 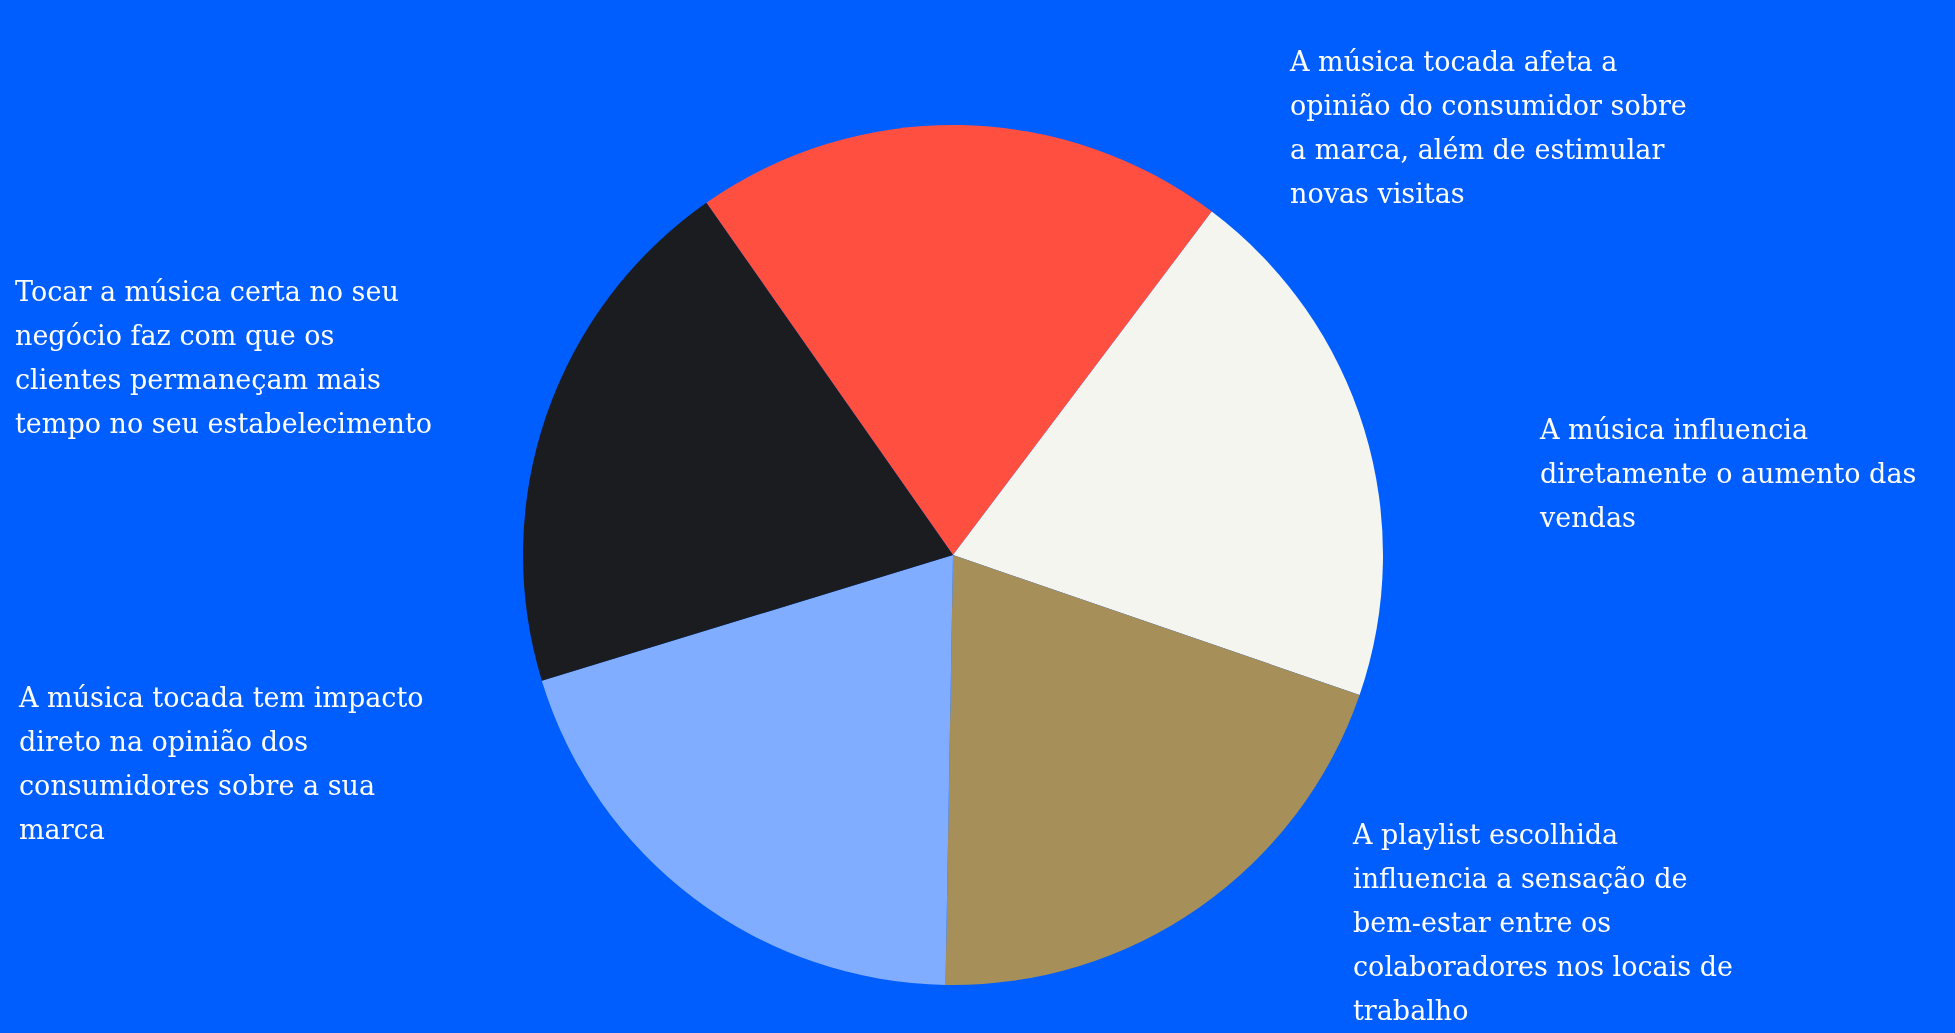 I want to click on slice-label: A música tocada tem impacto direto na opinião dos consumidores sobre a sua marca, so click(x=221, y=763).